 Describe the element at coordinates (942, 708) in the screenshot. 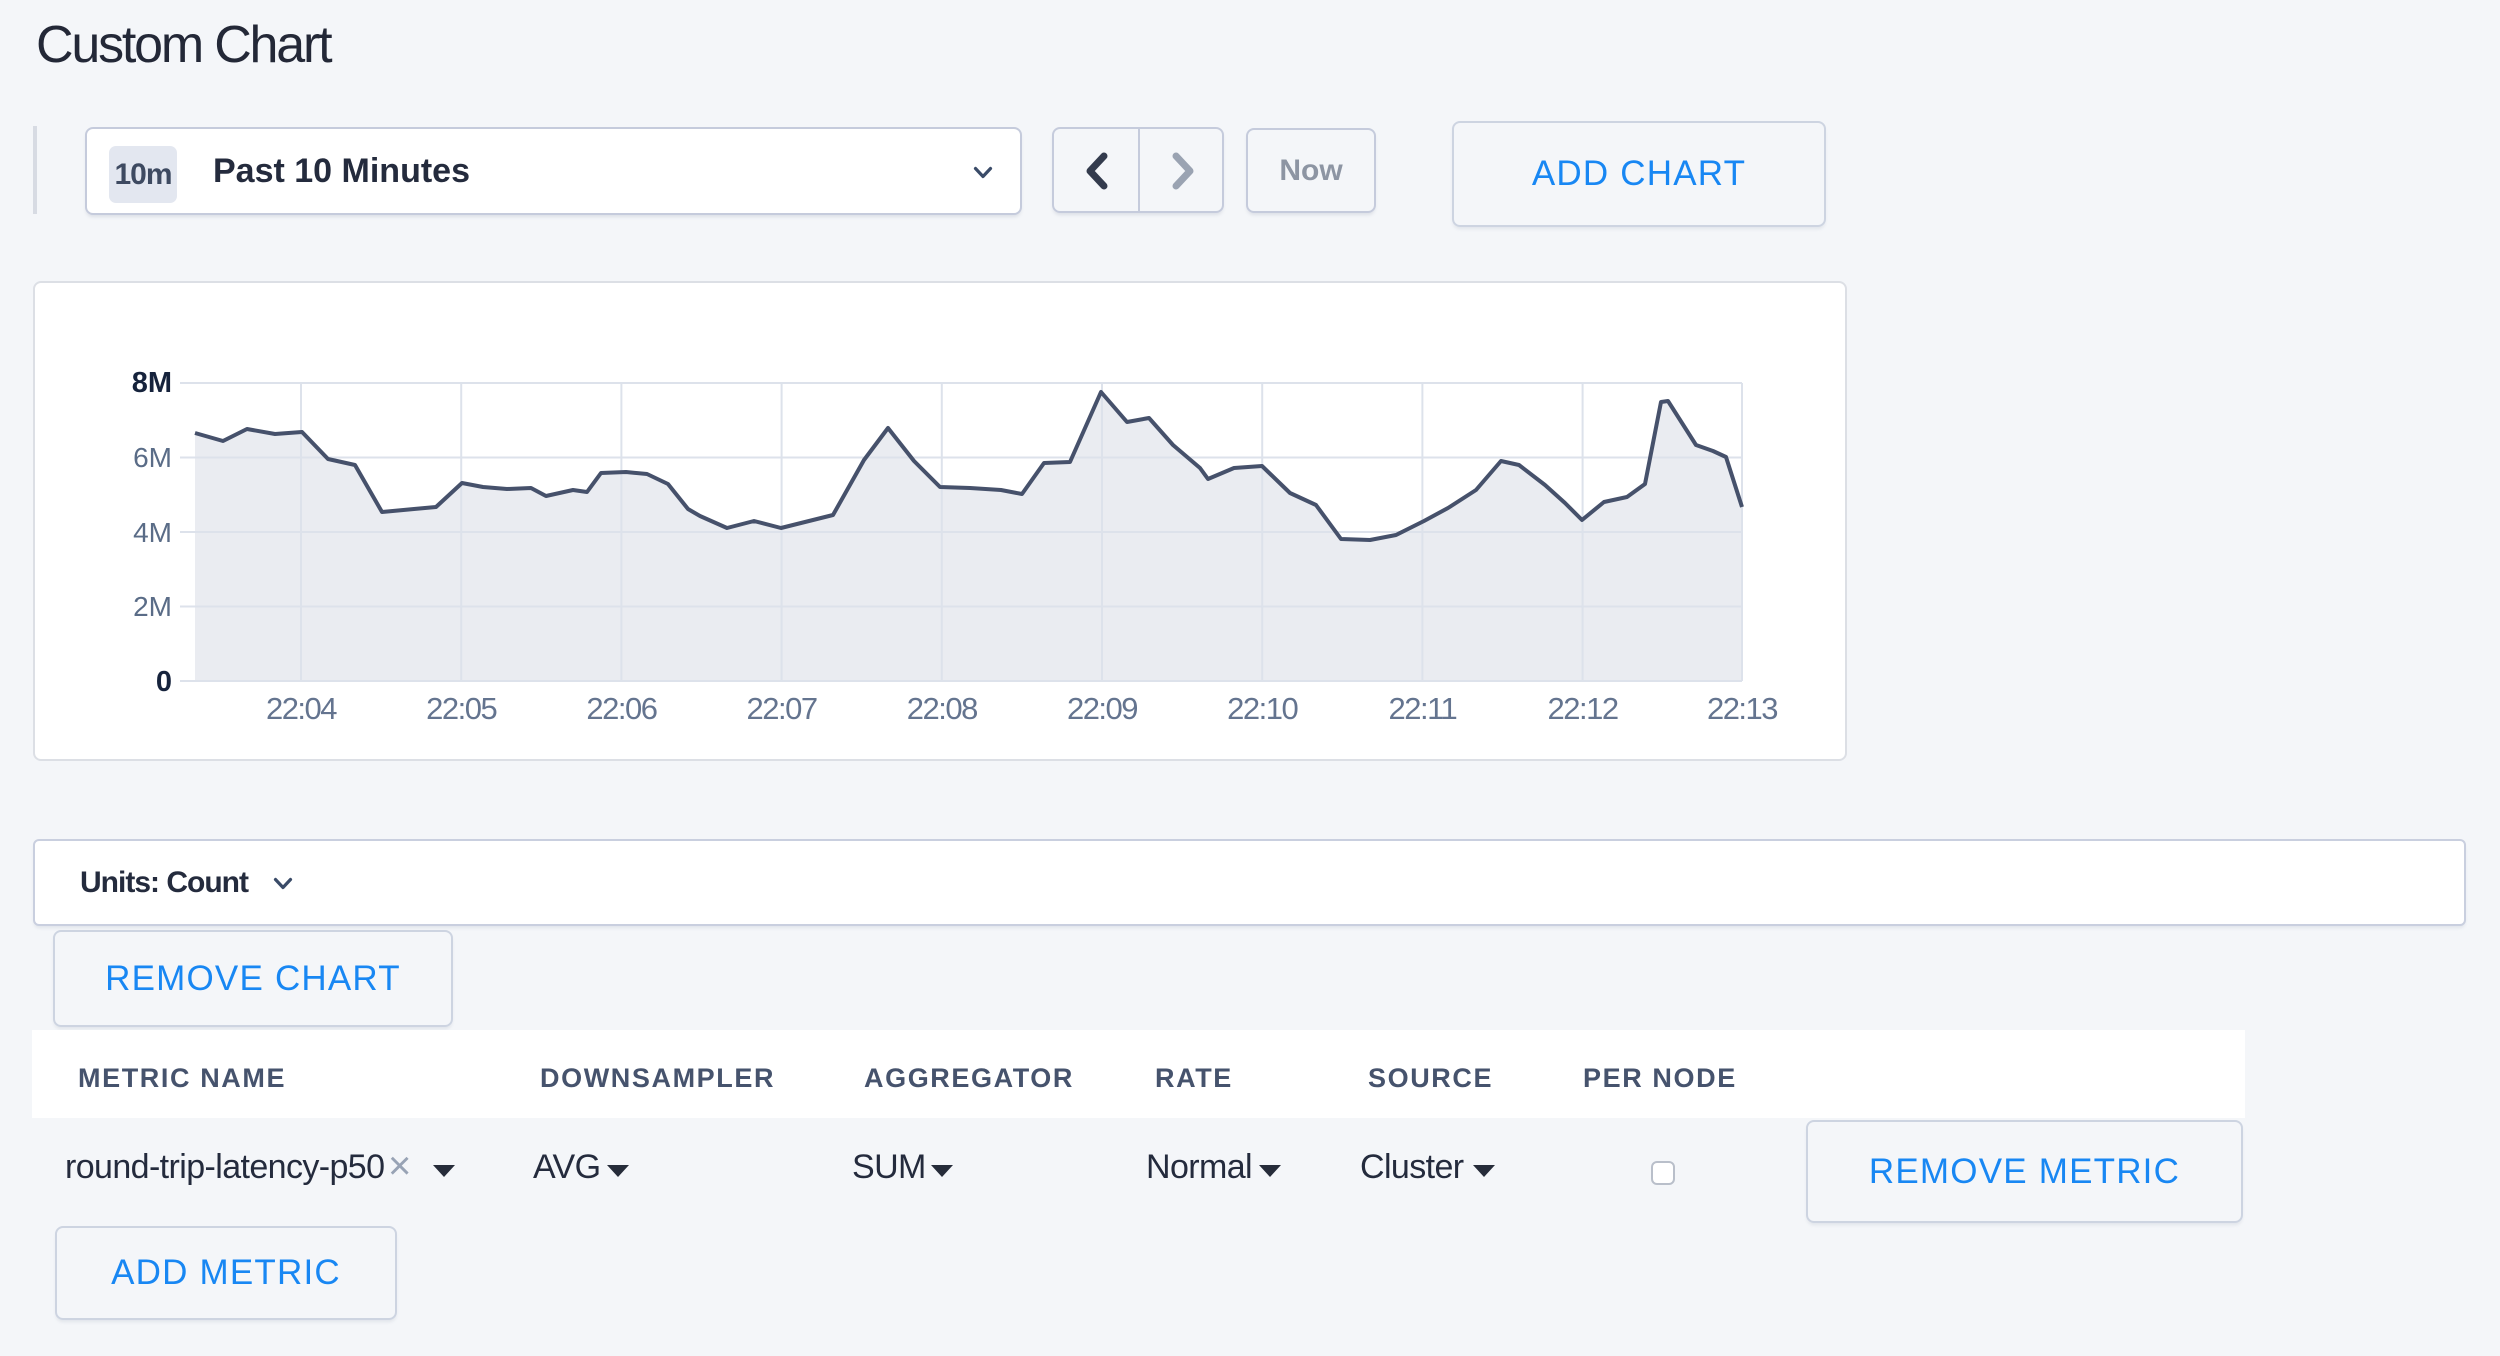

I see `svg-text: 22:08` at that location.